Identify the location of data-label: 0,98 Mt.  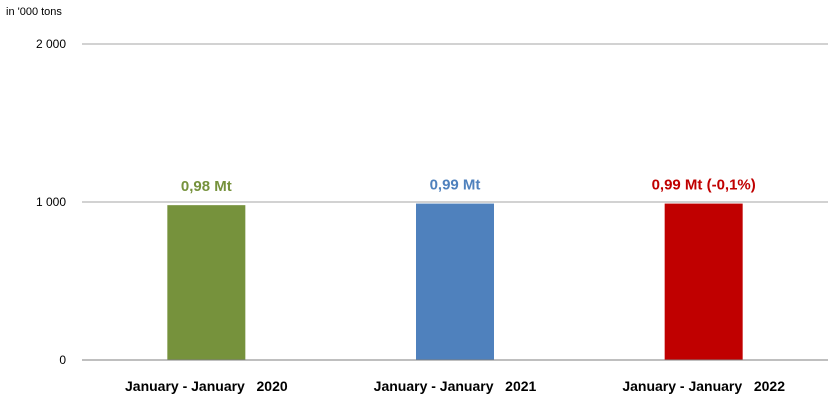
(206, 186).